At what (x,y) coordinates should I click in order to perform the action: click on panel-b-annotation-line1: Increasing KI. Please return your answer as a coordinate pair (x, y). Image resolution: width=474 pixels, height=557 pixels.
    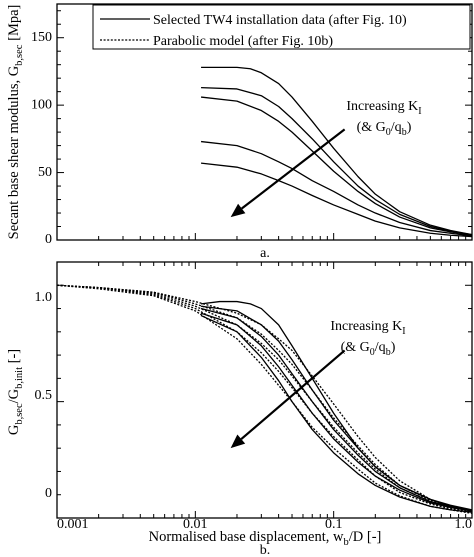
    Looking at the image, I should click on (367, 328).